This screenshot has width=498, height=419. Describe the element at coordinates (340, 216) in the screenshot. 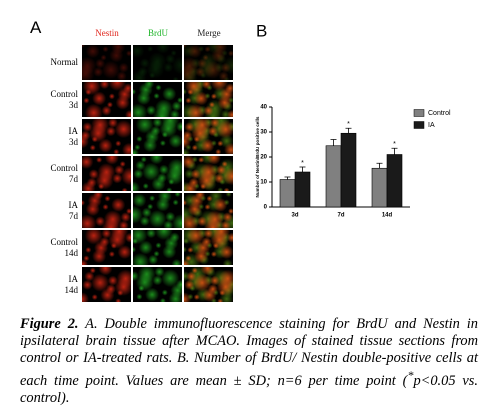

I see `x-tick-label: 7d` at that location.